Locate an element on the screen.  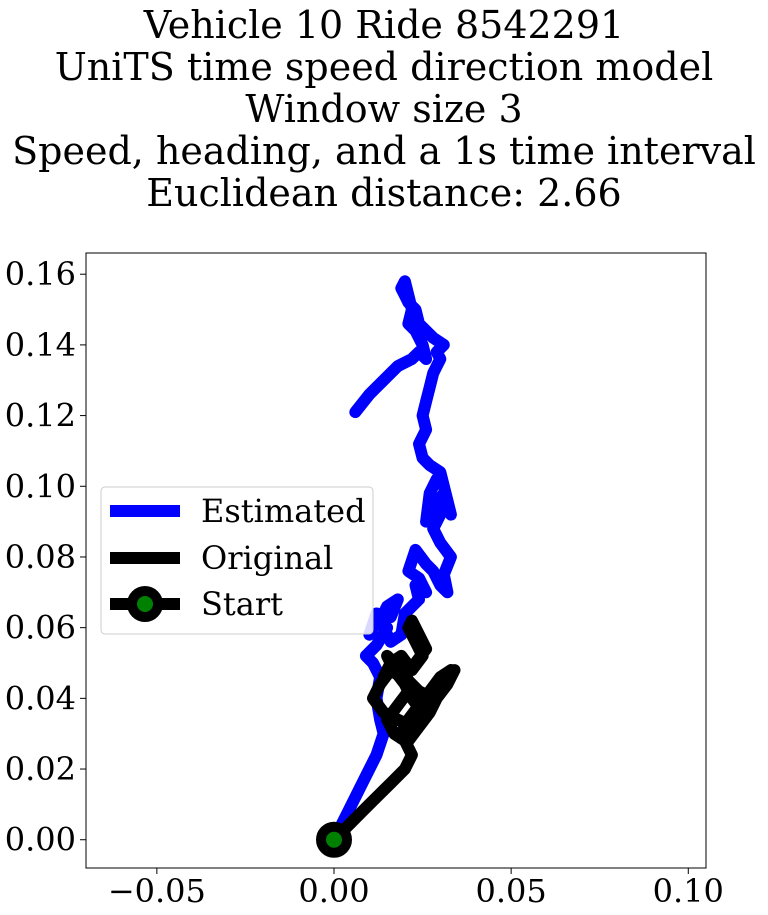
y-tick-label: 0.14 is located at coordinates (40, 345).